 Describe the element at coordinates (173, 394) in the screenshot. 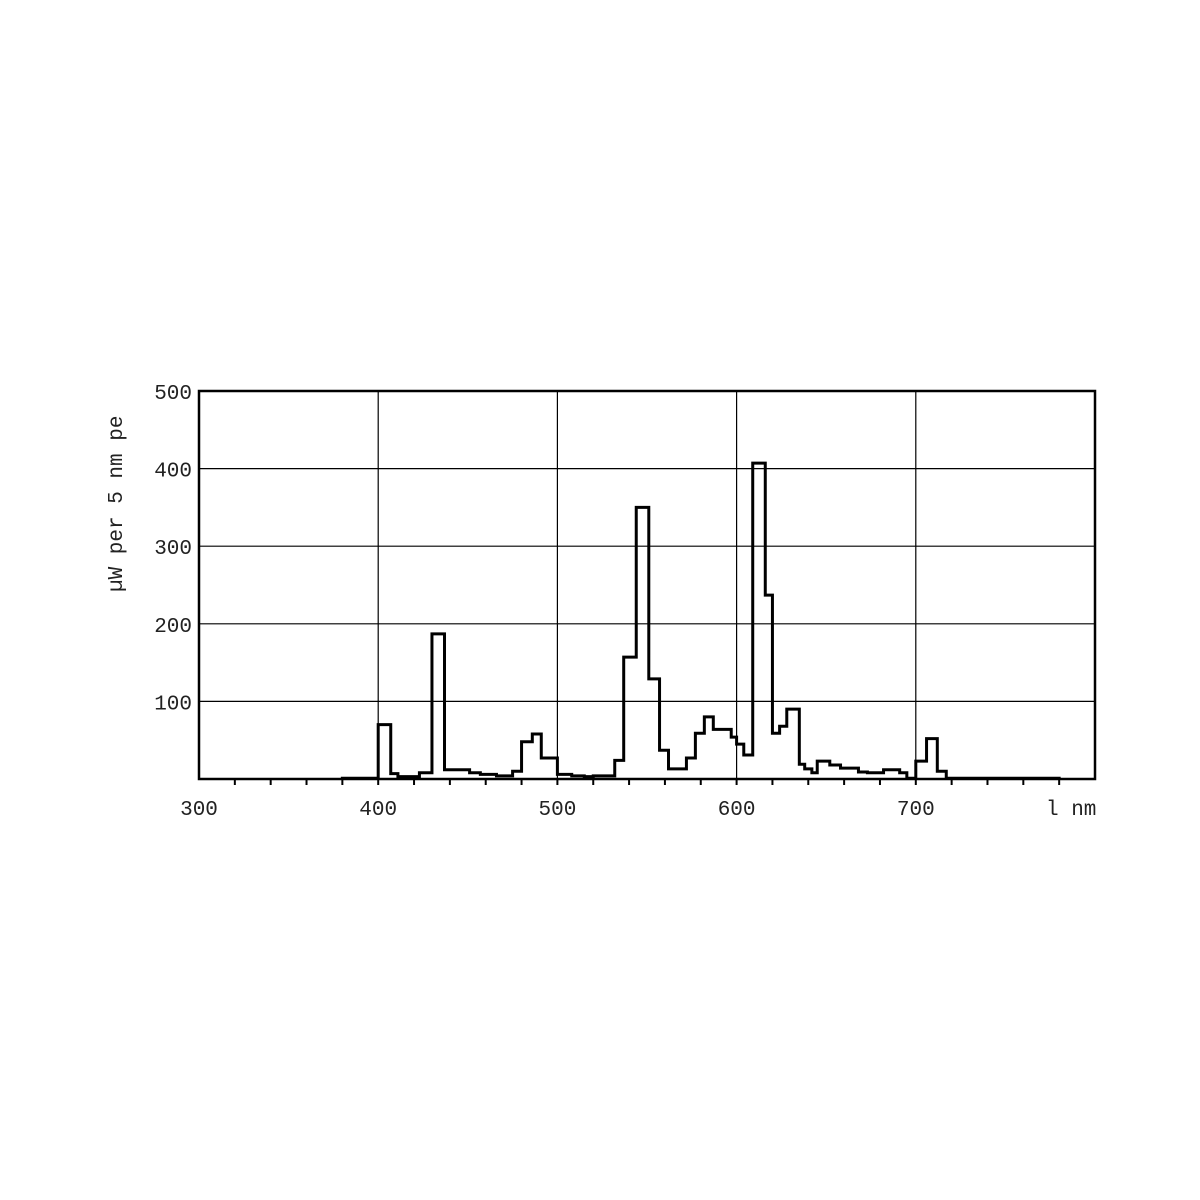

I see `y-tick-label: 500` at that location.